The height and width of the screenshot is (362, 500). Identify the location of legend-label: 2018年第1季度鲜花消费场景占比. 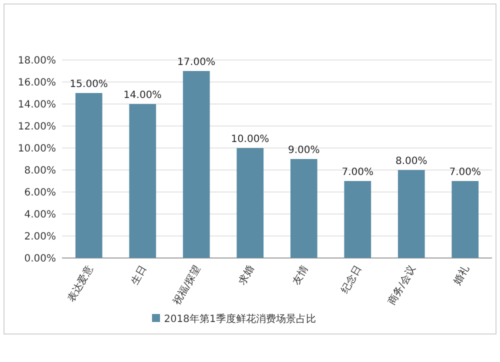
(240, 319).